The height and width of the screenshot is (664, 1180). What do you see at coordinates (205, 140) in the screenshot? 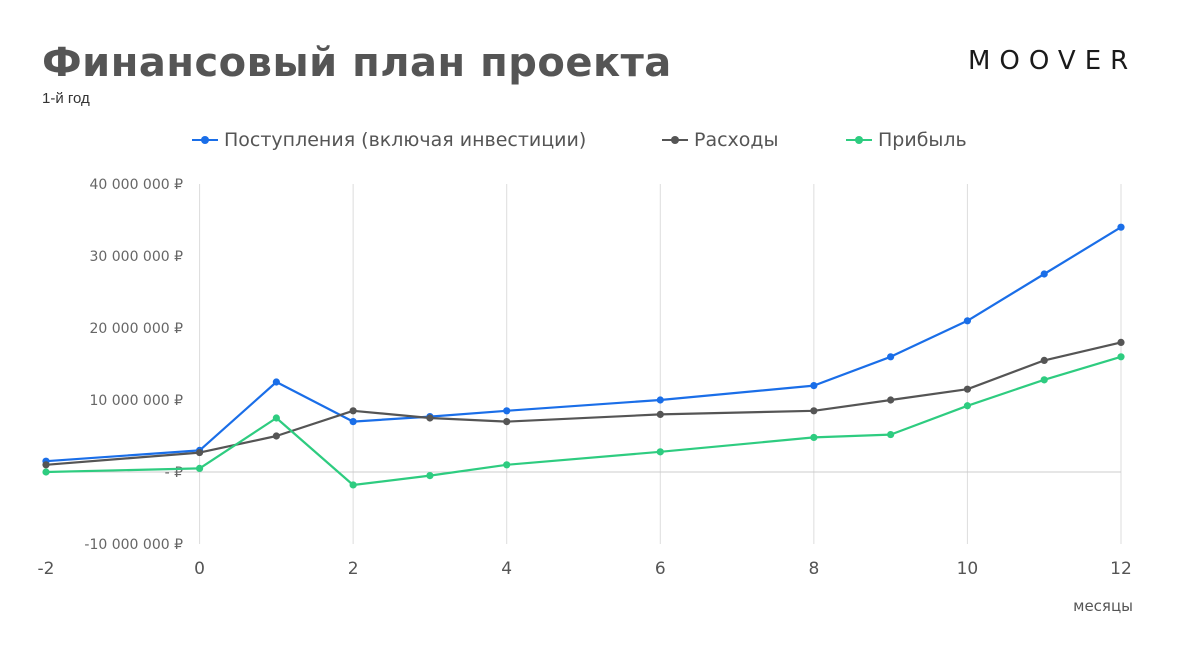
I see `legend-marker-income-icon` at bounding box center [205, 140].